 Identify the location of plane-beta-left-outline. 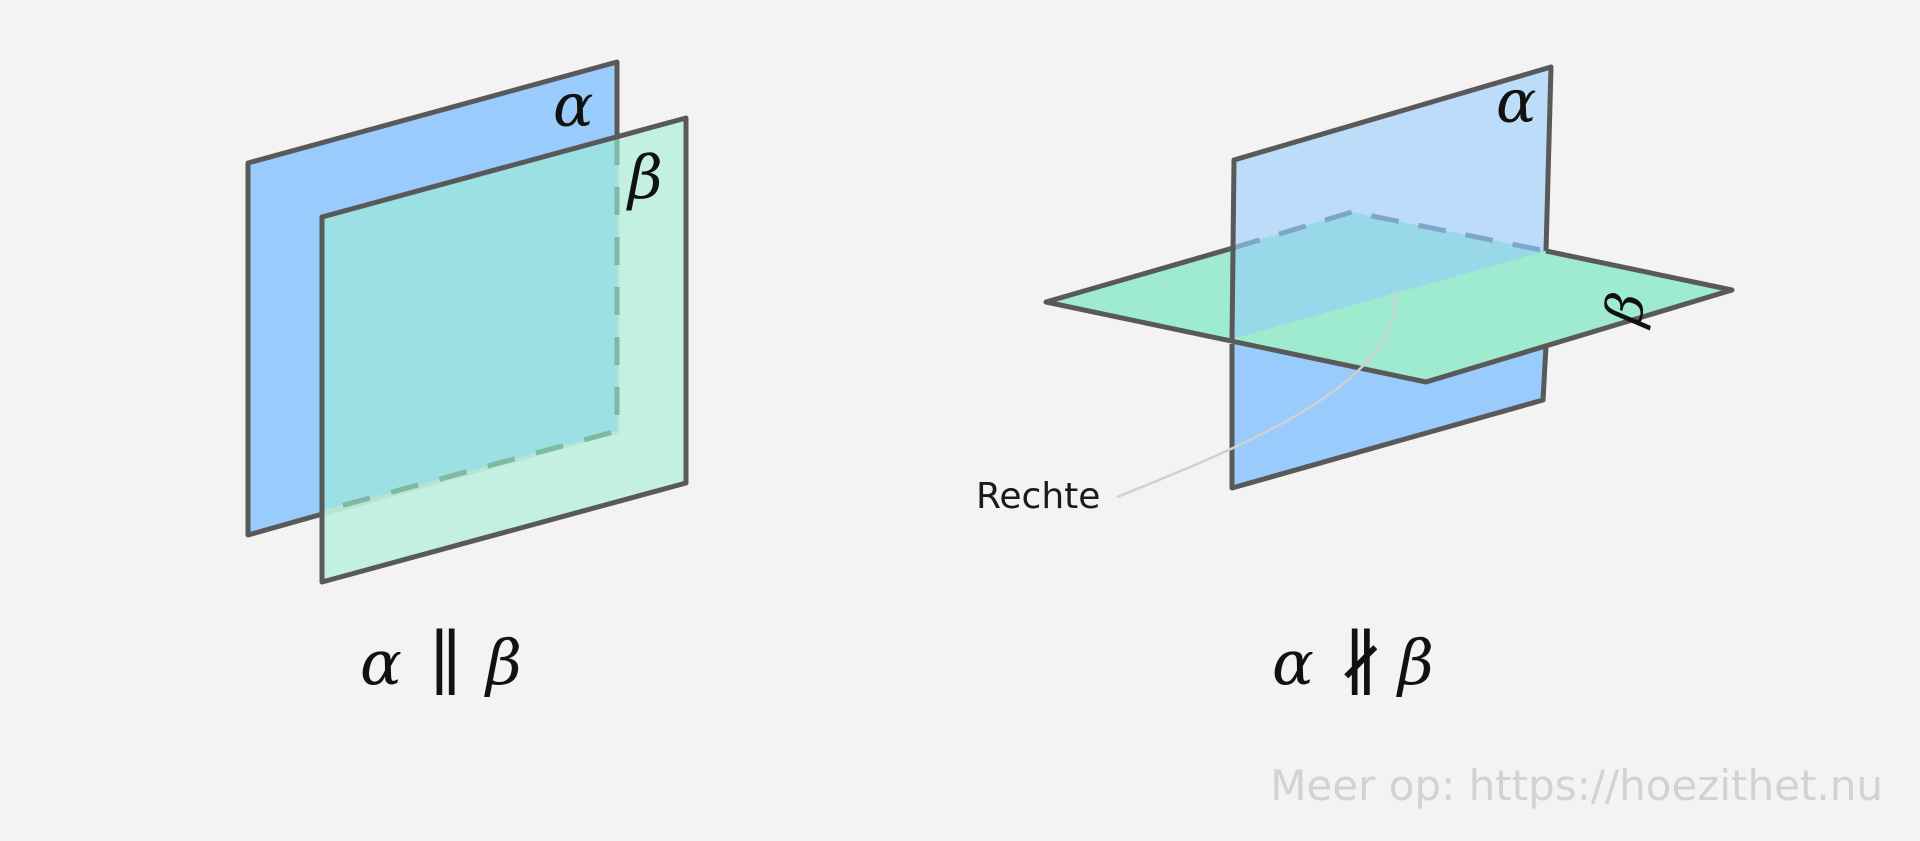
(504, 350).